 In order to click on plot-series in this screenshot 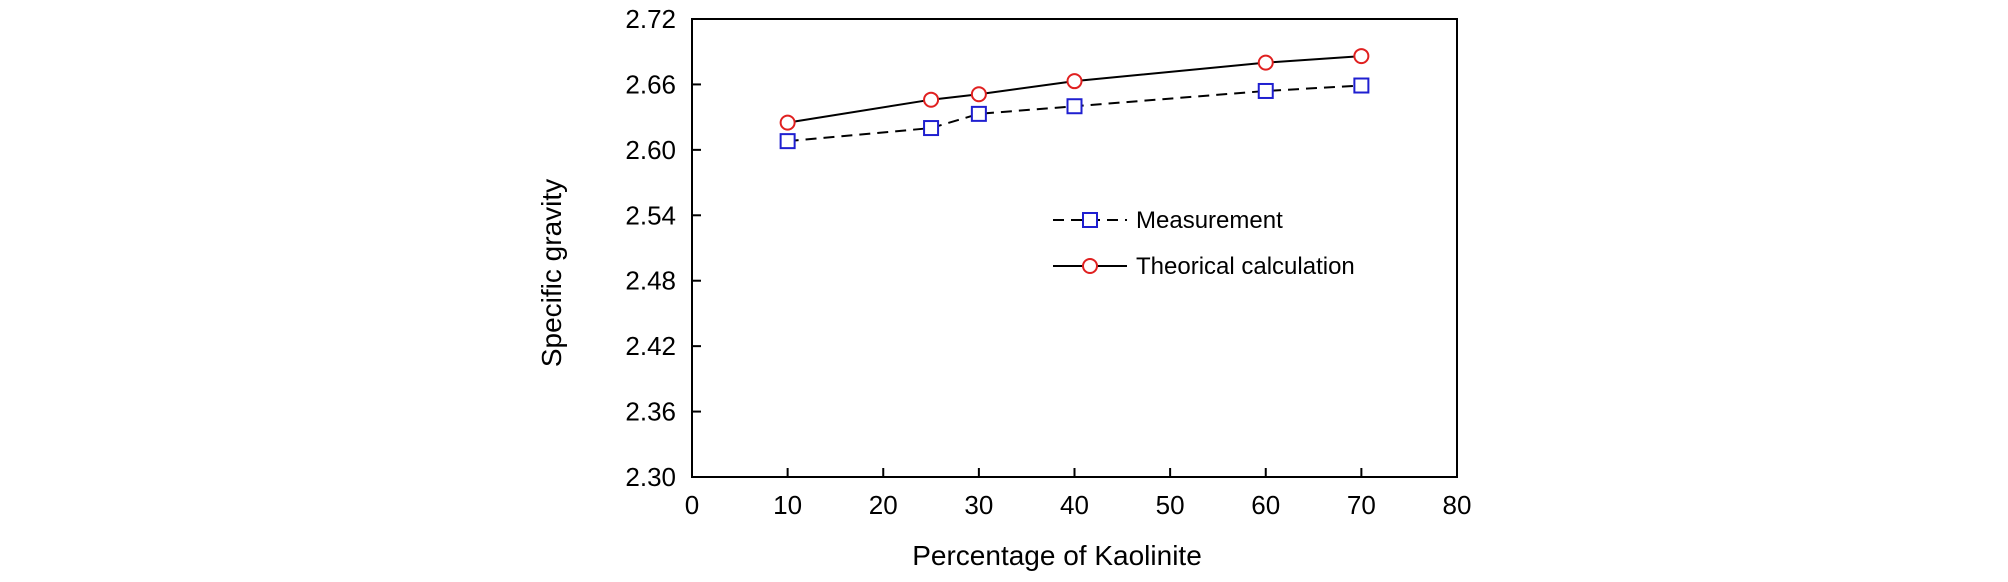, I will do `click(1074, 99)`.